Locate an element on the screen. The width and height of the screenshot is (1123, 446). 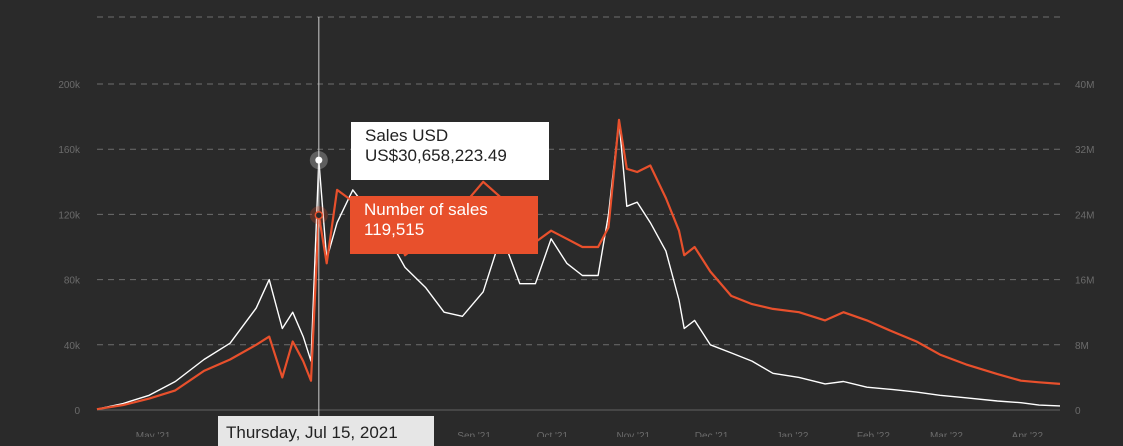
x-axis-tick-label: Dec '21 is located at coordinates (712, 434).